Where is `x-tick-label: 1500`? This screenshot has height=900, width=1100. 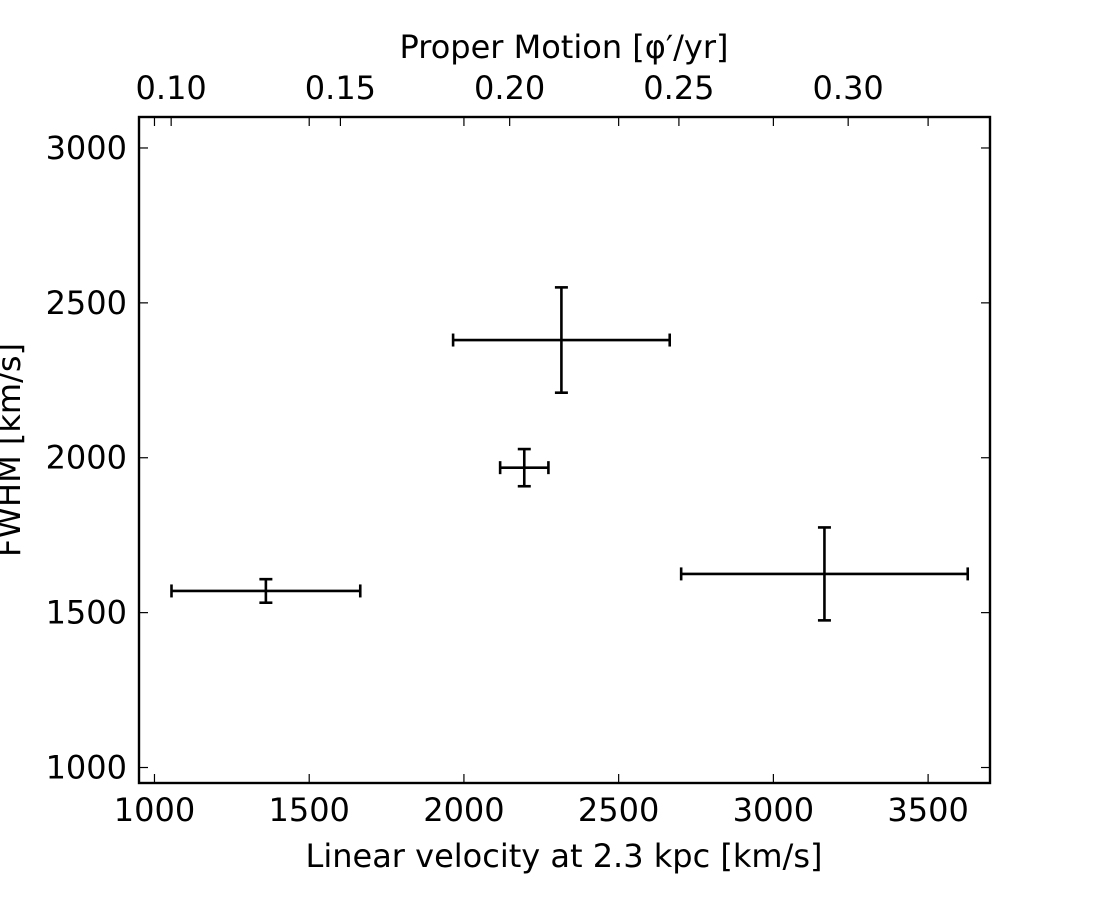 x-tick-label: 1500 is located at coordinates (308, 810).